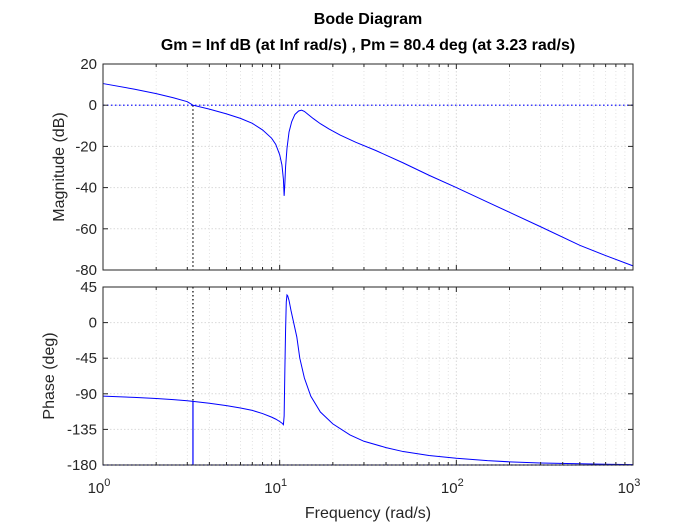 The image size is (700, 525). I want to click on x-tick-label: 10², so click(452, 487).